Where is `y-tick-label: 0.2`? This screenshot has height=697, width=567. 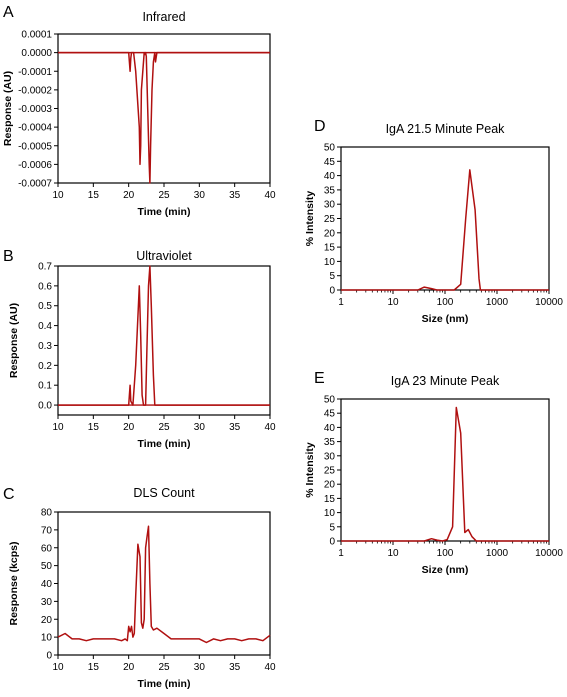
y-tick-label: 0.2 is located at coordinates (45, 366).